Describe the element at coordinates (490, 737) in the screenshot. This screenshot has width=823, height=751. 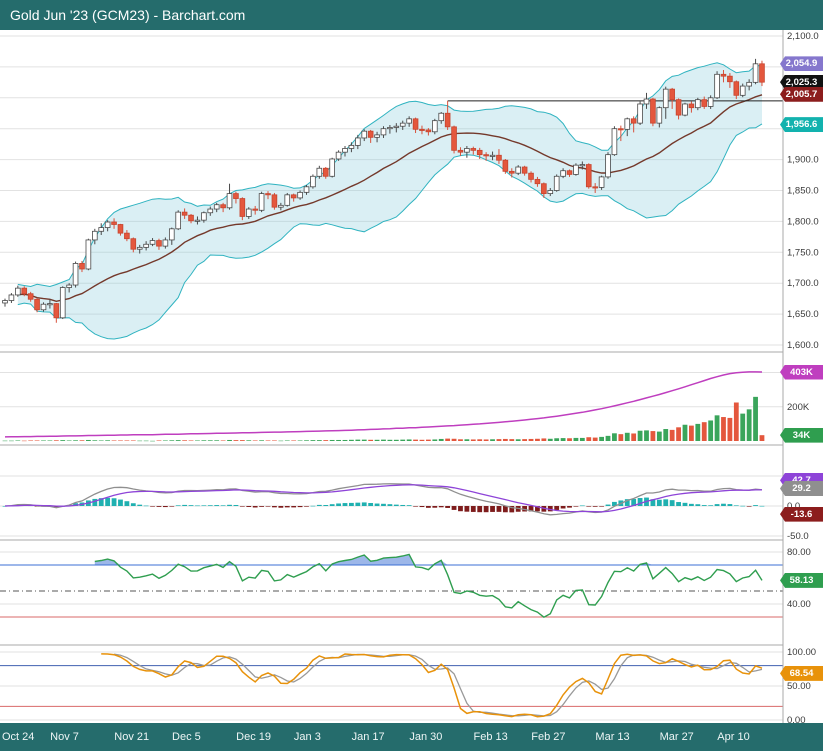
I see `x-axis-tick-label: Feb 13` at that location.